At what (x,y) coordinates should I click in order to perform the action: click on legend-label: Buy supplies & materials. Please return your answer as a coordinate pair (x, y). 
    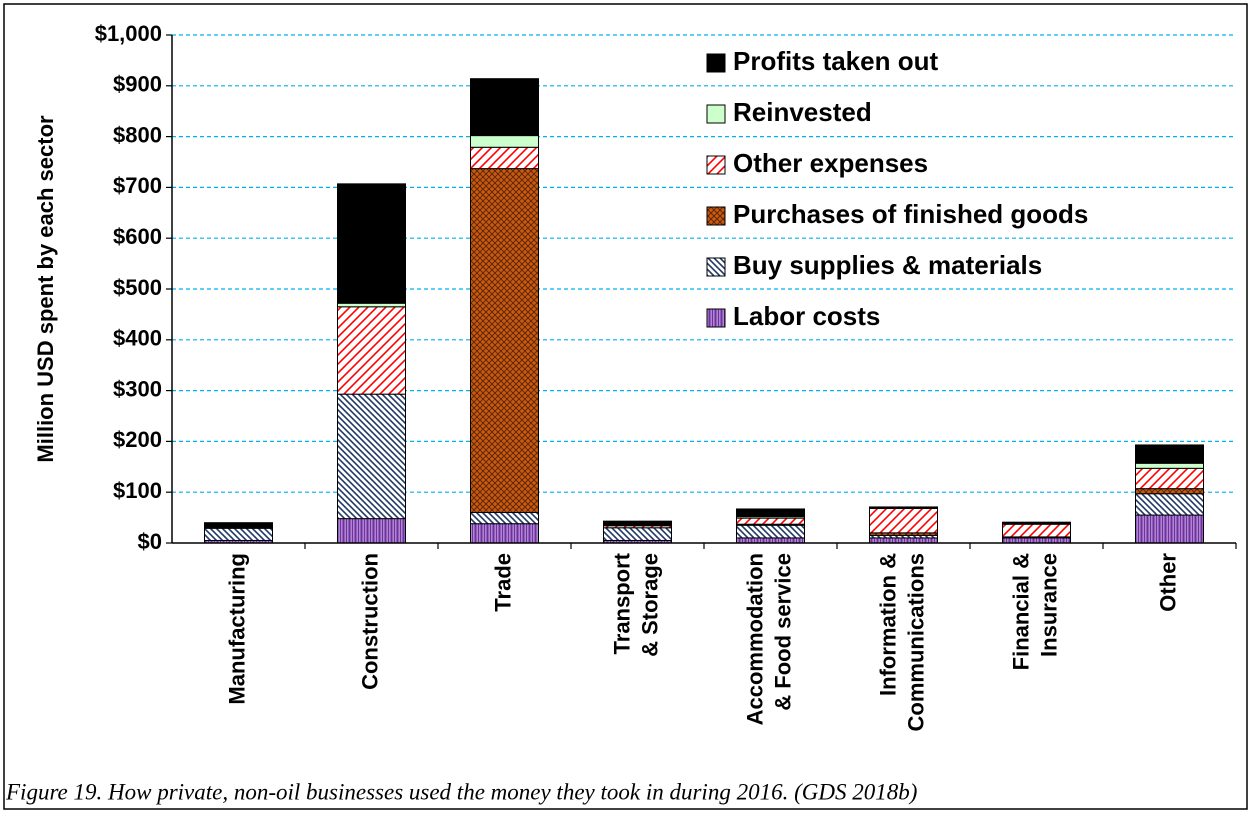
    Looking at the image, I should click on (887, 265).